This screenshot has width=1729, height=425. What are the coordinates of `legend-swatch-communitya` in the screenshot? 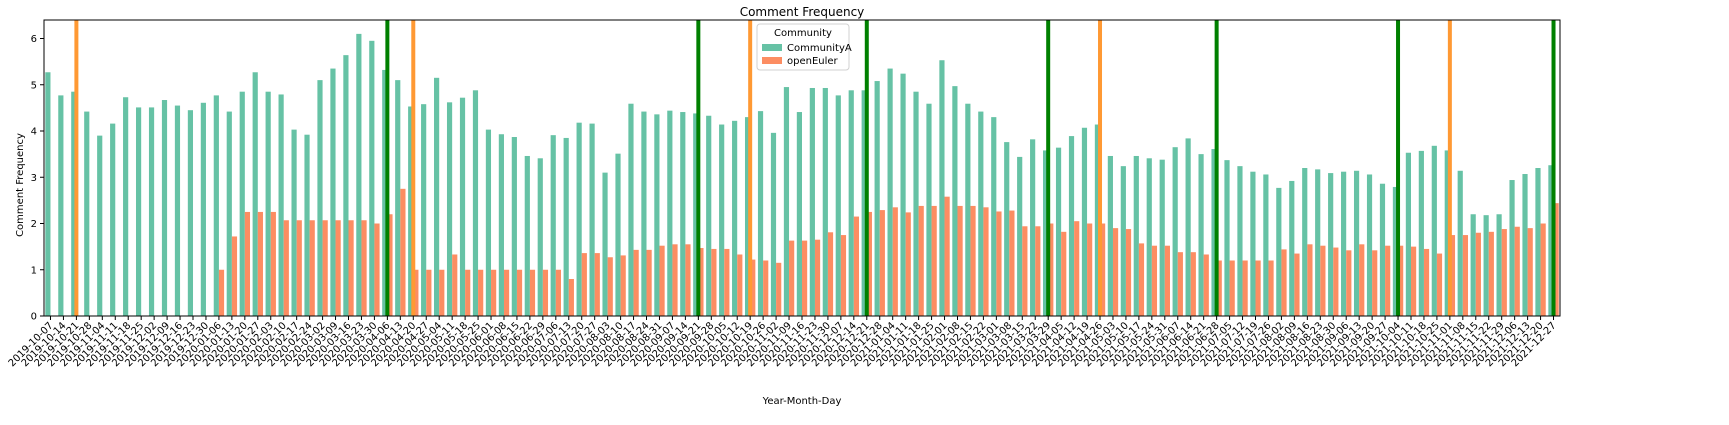 It's located at (772, 47).